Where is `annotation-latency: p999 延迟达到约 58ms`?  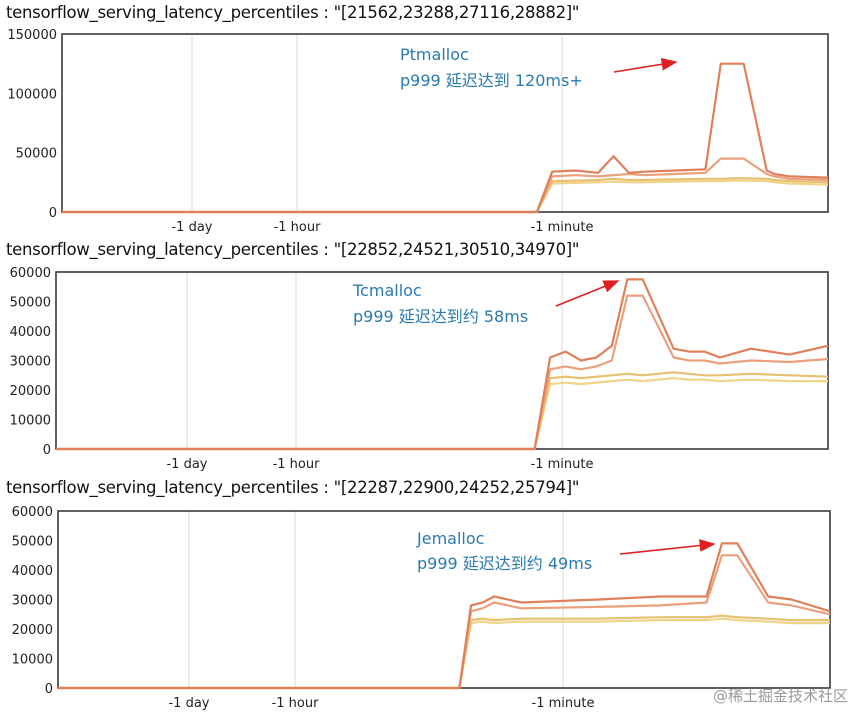
annotation-latency: p999 延迟达到约 58ms is located at coordinates (440, 316).